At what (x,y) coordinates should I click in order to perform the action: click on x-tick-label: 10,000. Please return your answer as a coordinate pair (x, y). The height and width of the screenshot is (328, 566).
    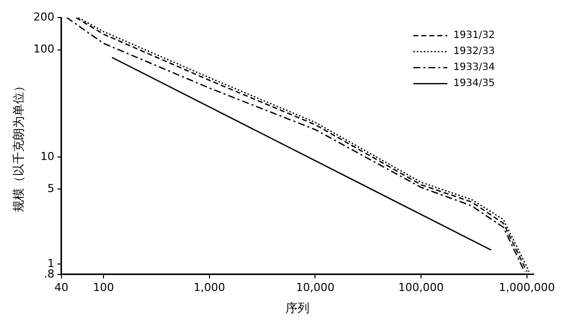
    Looking at the image, I should click on (315, 287).